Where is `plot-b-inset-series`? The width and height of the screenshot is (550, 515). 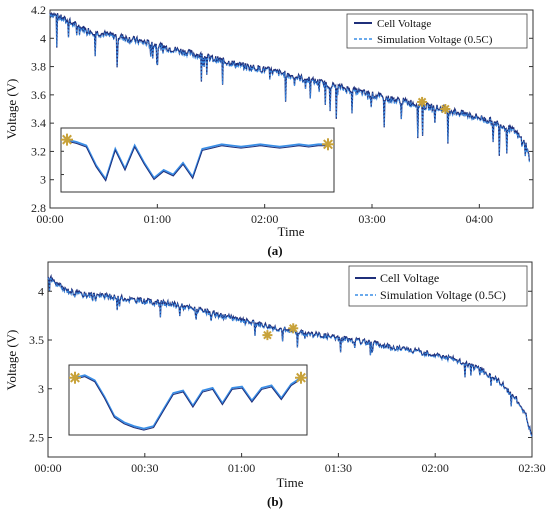 plot-b-inset-series is located at coordinates (188, 401).